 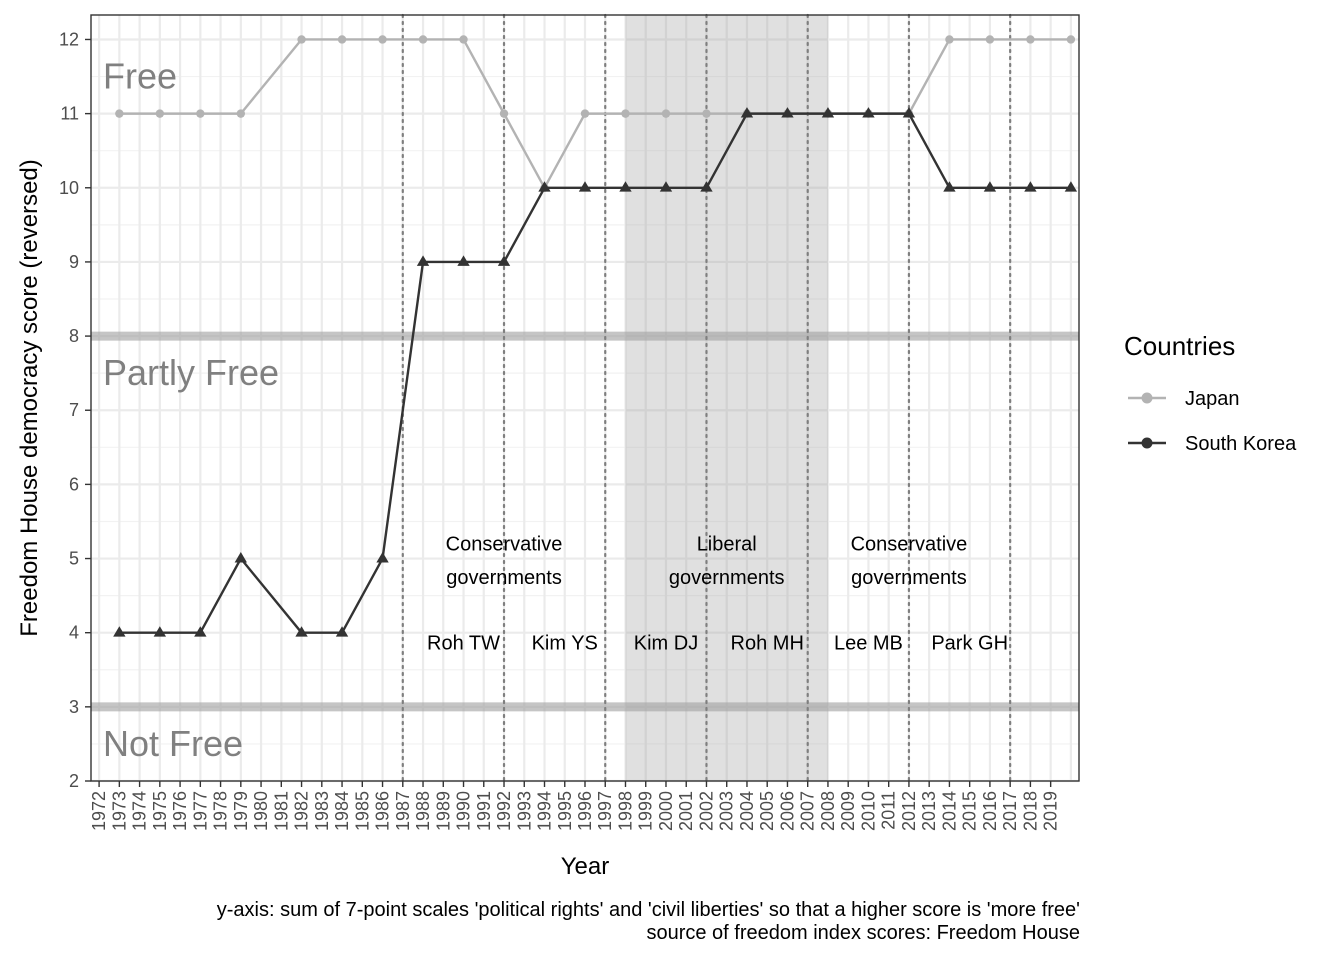 What do you see at coordinates (74, 262) in the screenshot?
I see `y-tick-label: 9` at bounding box center [74, 262].